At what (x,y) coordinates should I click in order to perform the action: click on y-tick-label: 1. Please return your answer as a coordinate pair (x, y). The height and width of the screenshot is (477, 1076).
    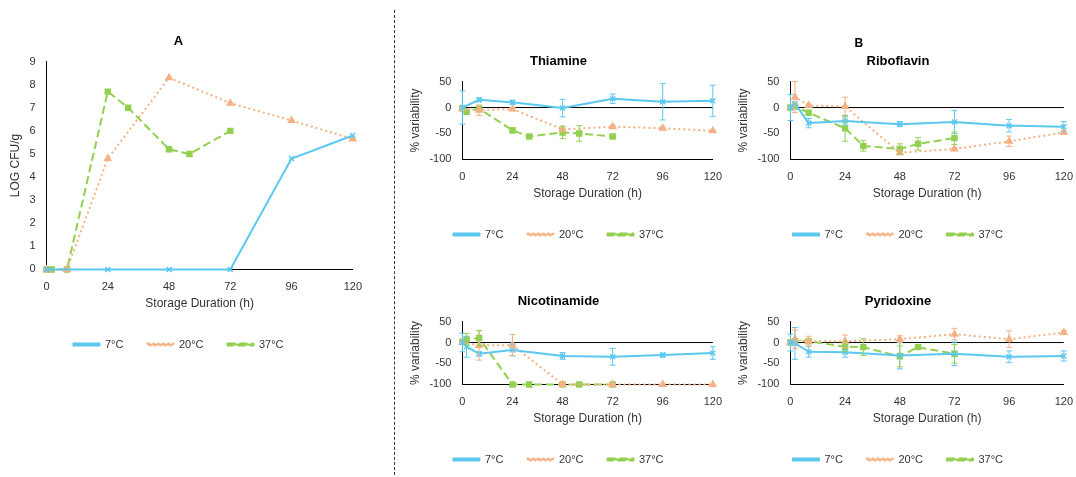
    Looking at the image, I should click on (32, 245).